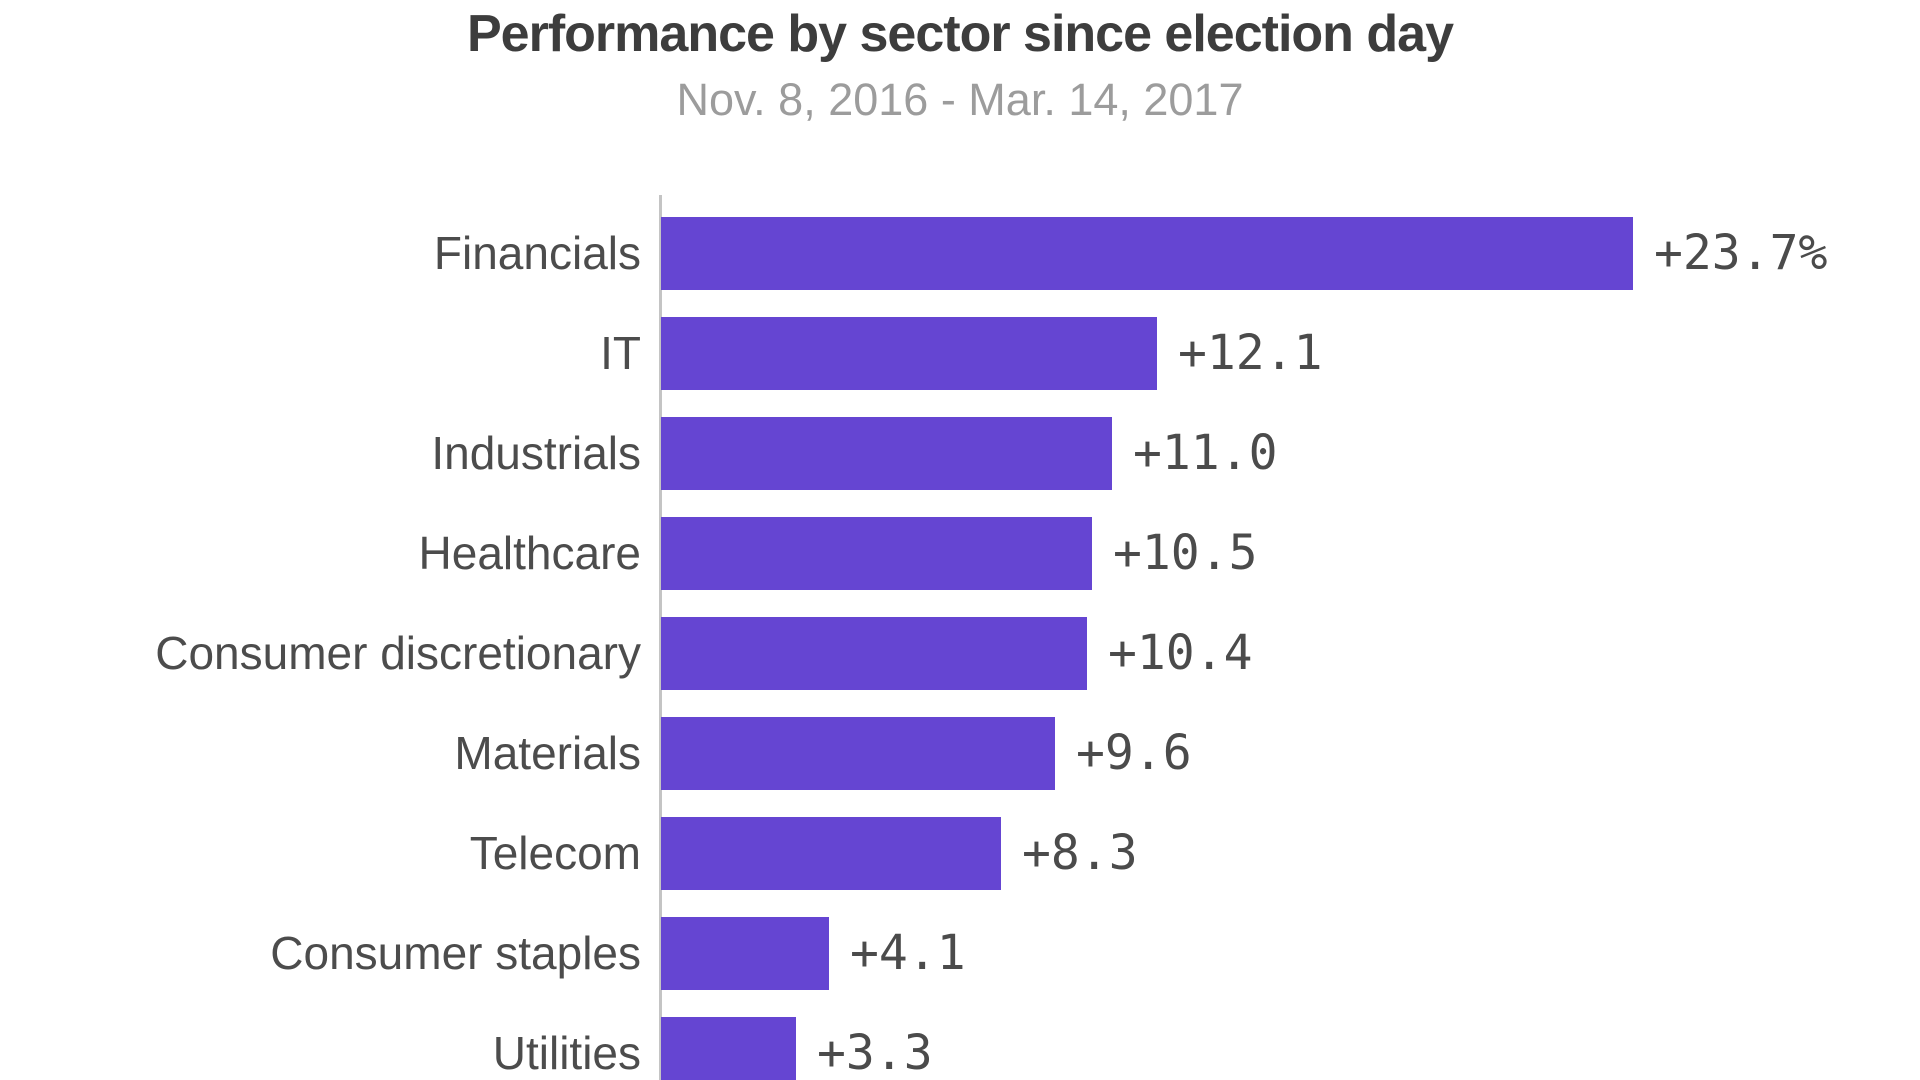 This screenshot has height=1080, width=1920. What do you see at coordinates (1185, 553) in the screenshot?
I see `bar-value-label: +10.5` at bounding box center [1185, 553].